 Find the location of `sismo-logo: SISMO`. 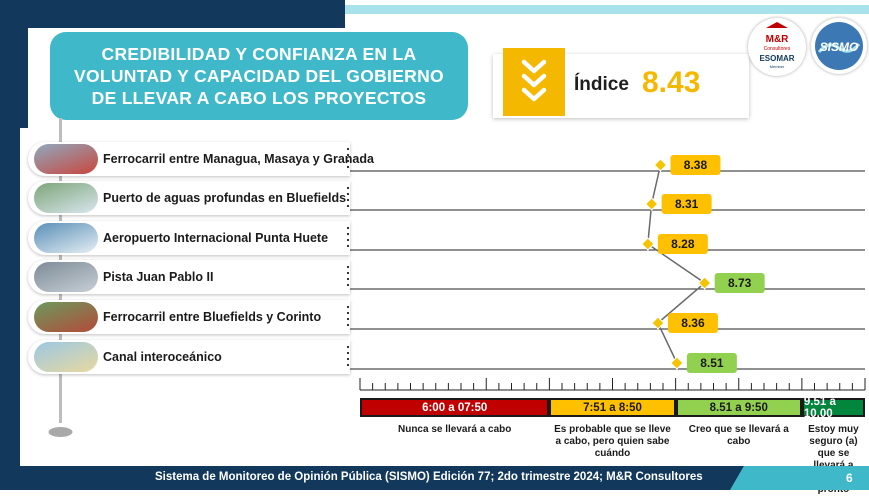

sismo-logo: SISMO is located at coordinates (839, 46).